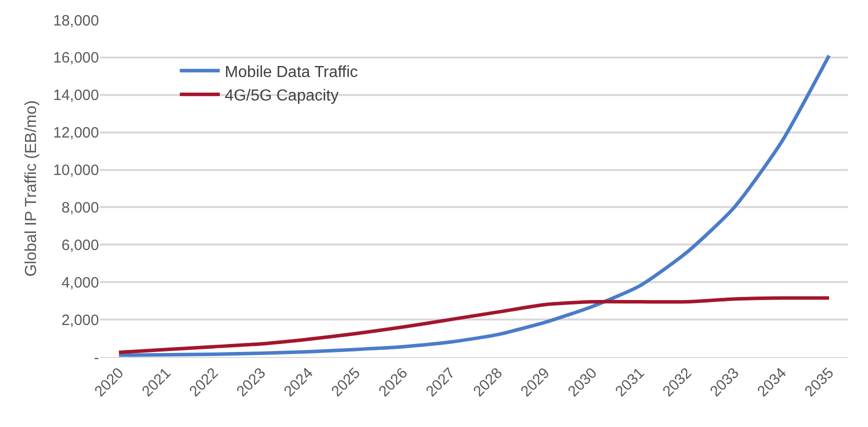 The image size is (868, 427). Describe the element at coordinates (291, 72) in the screenshot. I see `legend-label: Mobile Data Traffic` at that location.